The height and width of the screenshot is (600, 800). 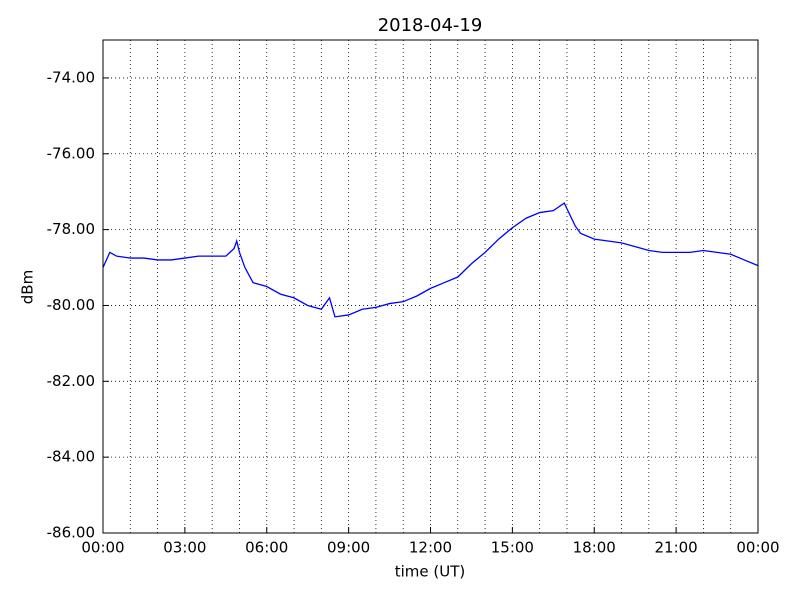 What do you see at coordinates (430, 572) in the screenshot?
I see `x-axis-label: time (UT)` at bounding box center [430, 572].